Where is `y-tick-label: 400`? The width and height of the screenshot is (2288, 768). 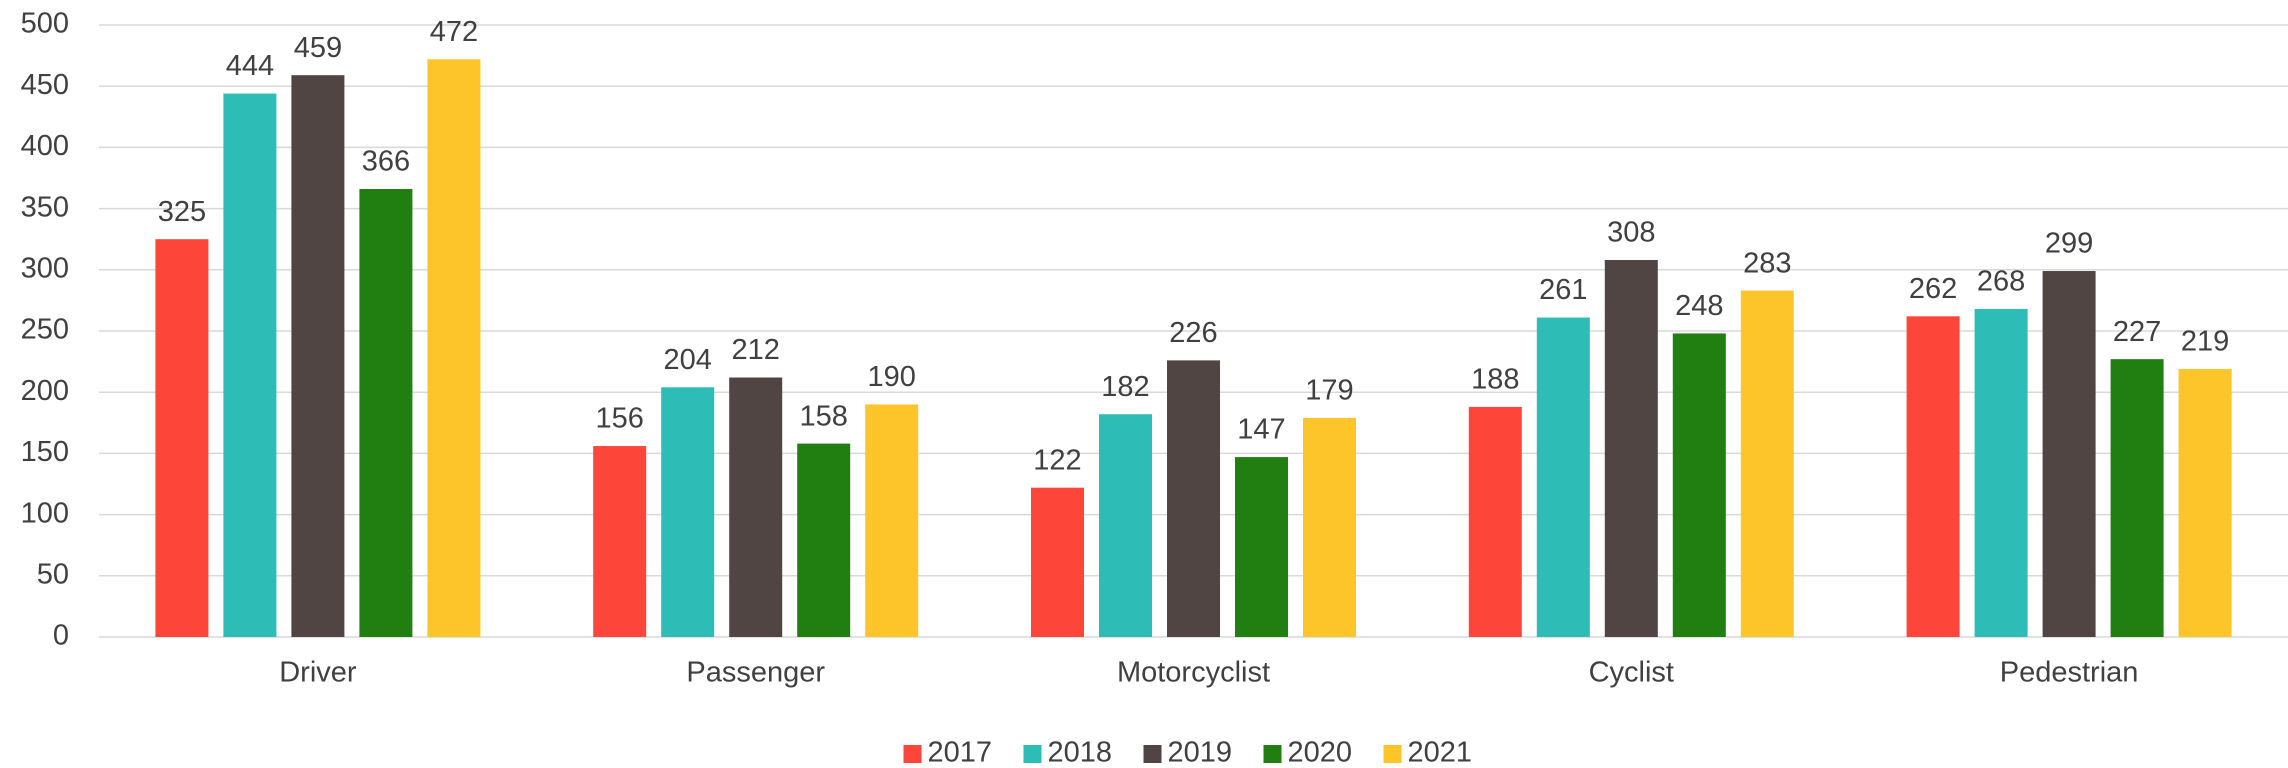
y-tick-label: 400 is located at coordinates (45, 146).